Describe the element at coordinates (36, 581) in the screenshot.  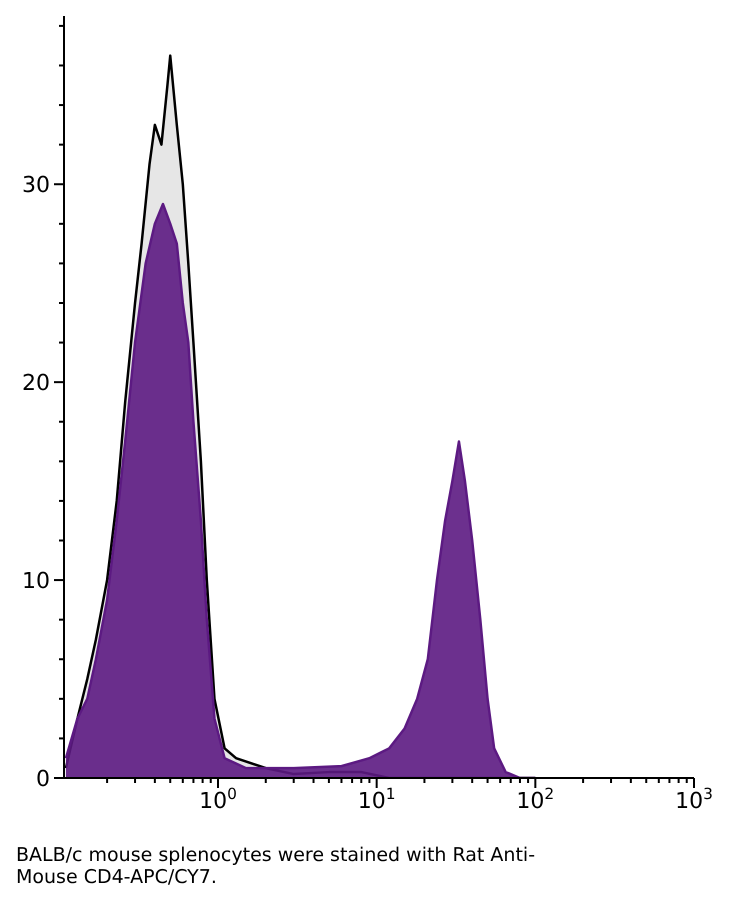
I see `y-tick-label: 10` at that location.